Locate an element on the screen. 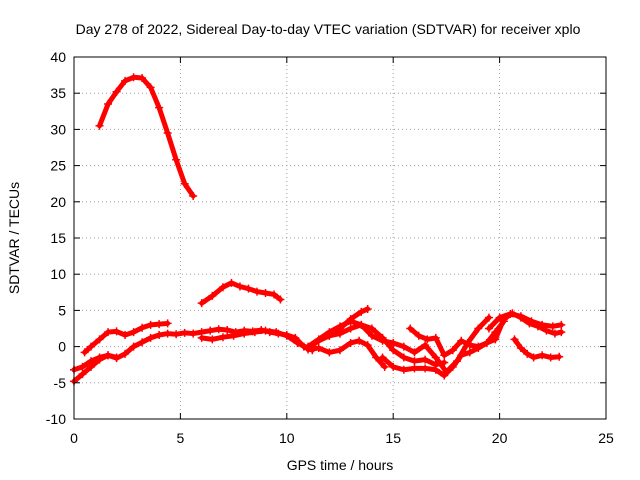 This screenshot has height=480, width=640. series-track-d is located at coordinates (95, 362).